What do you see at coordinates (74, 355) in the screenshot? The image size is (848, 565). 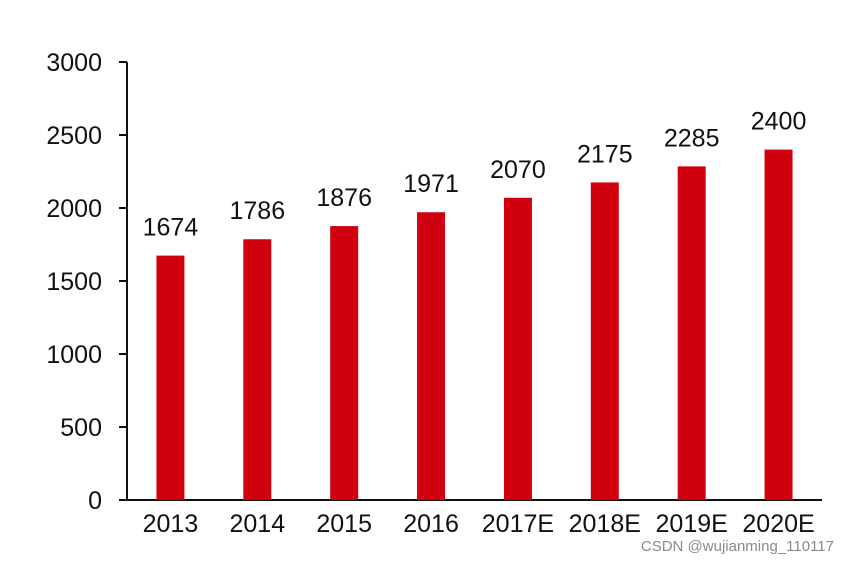 I see `y-tick-label: 1000` at bounding box center [74, 355].